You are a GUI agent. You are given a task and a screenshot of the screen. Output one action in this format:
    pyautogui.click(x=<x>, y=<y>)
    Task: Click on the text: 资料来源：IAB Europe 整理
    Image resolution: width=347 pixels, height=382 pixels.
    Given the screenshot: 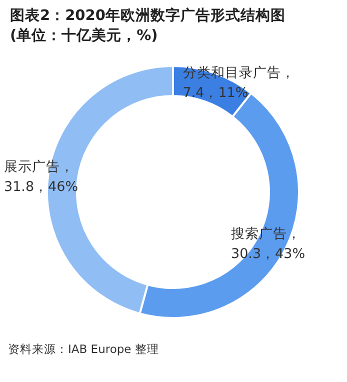 What is the action you would take?
    pyautogui.click(x=83, y=349)
    